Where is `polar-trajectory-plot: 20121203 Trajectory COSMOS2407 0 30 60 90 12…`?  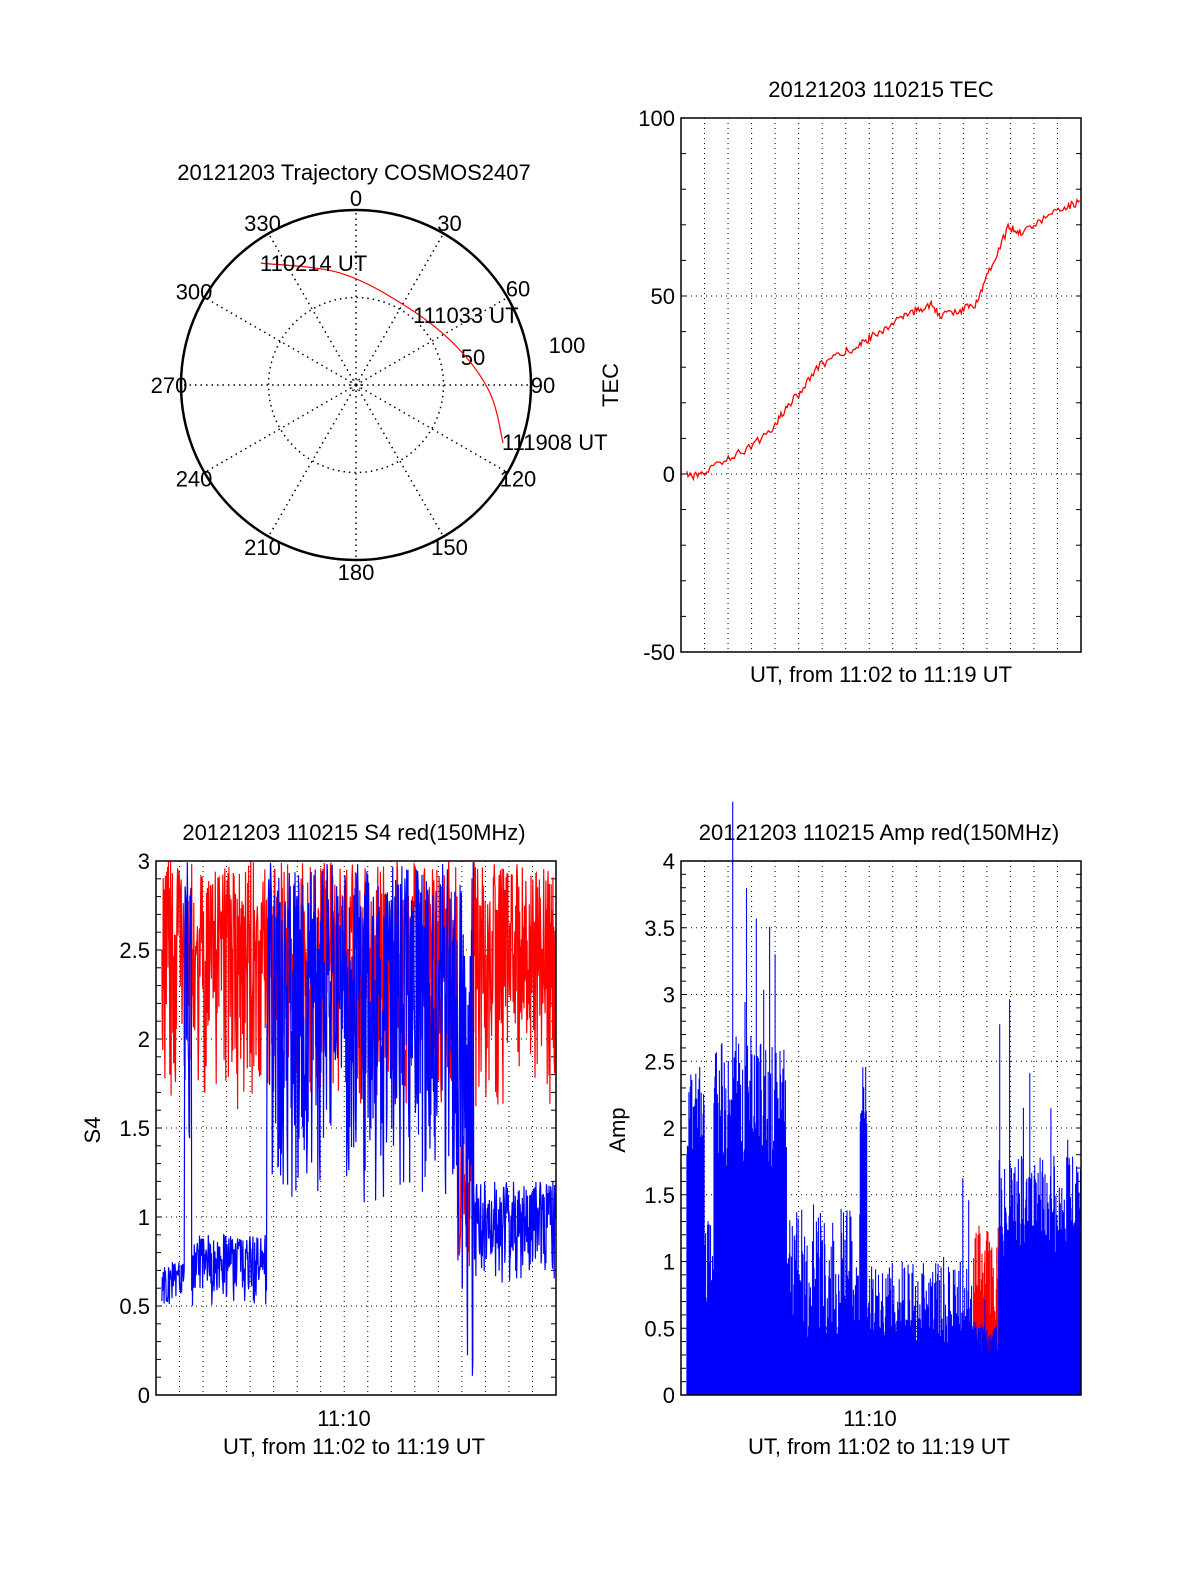 polar-trajectory-plot: 20121203 Trajectory COSMOS2407 0 30 60 90 12… is located at coordinates (379, 372).